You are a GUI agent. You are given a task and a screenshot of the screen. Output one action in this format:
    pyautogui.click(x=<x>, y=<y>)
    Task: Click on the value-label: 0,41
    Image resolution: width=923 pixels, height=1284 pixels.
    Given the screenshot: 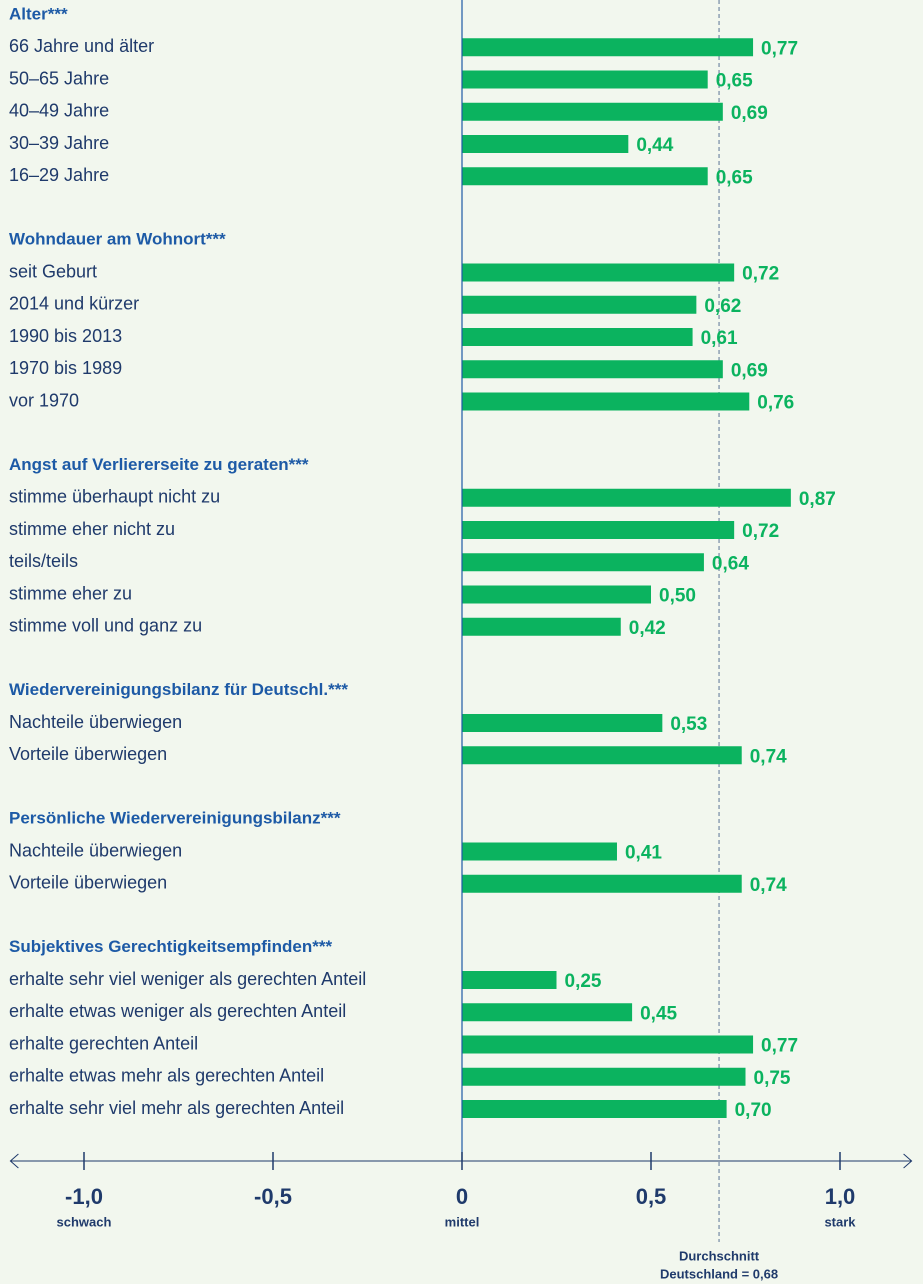 What is the action you would take?
    pyautogui.click(x=643, y=853)
    